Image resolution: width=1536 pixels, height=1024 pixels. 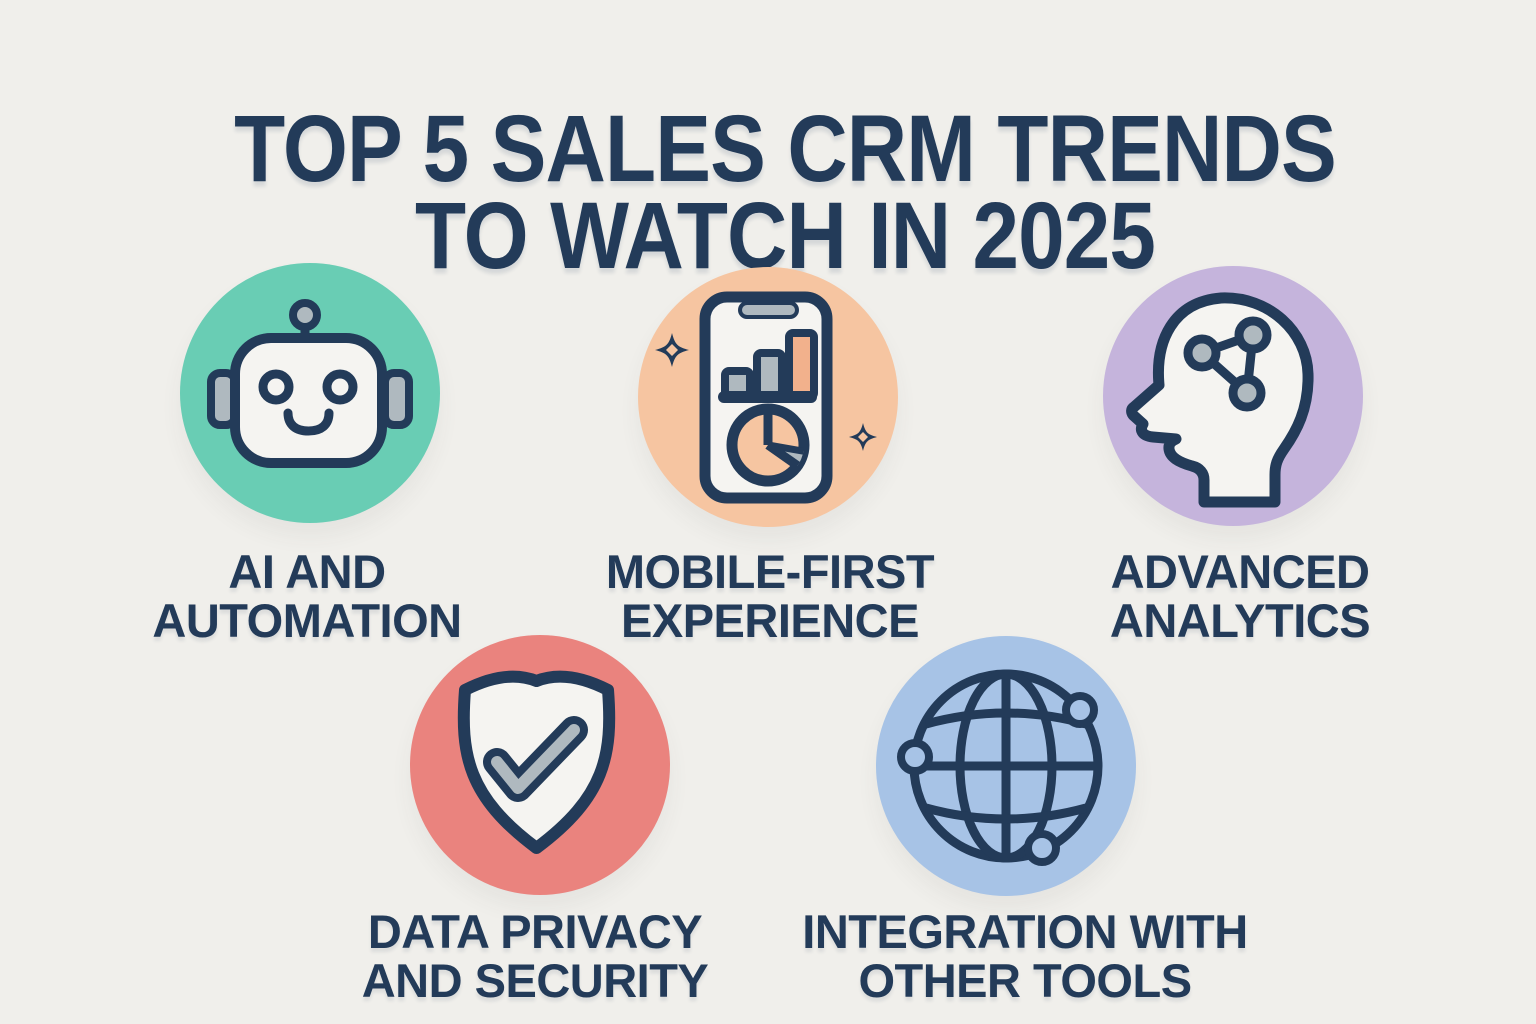 I want to click on trend-label-line2: ANALYTICS, so click(x=1240, y=620).